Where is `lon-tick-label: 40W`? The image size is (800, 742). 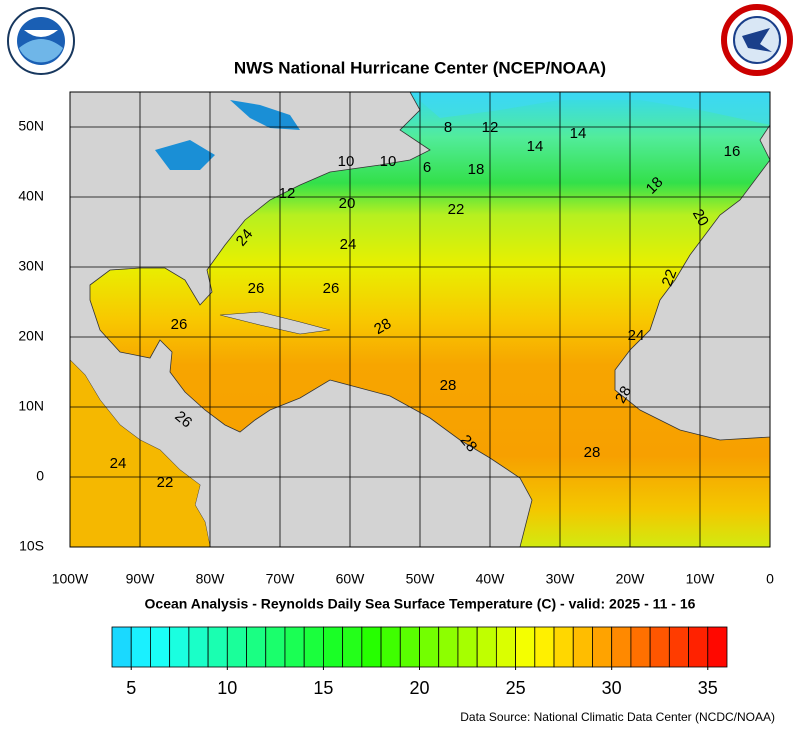
lon-tick-label: 40W is located at coordinates (491, 579).